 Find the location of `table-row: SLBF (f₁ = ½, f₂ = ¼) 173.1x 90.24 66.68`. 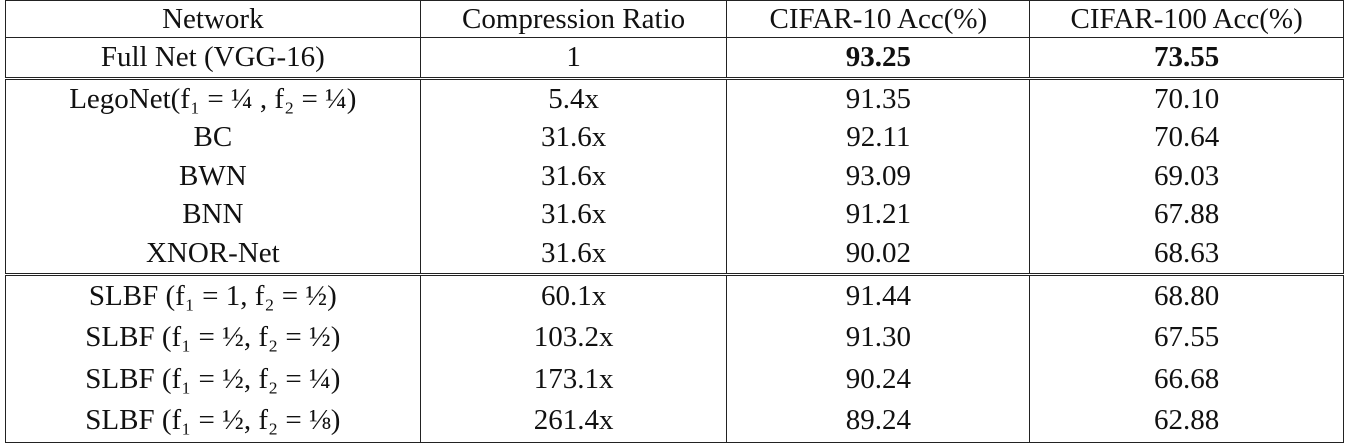

table-row: SLBF (f₁ = ½, f₂ = ¼) 173.1x 90.24 66.68 is located at coordinates (674, 379).